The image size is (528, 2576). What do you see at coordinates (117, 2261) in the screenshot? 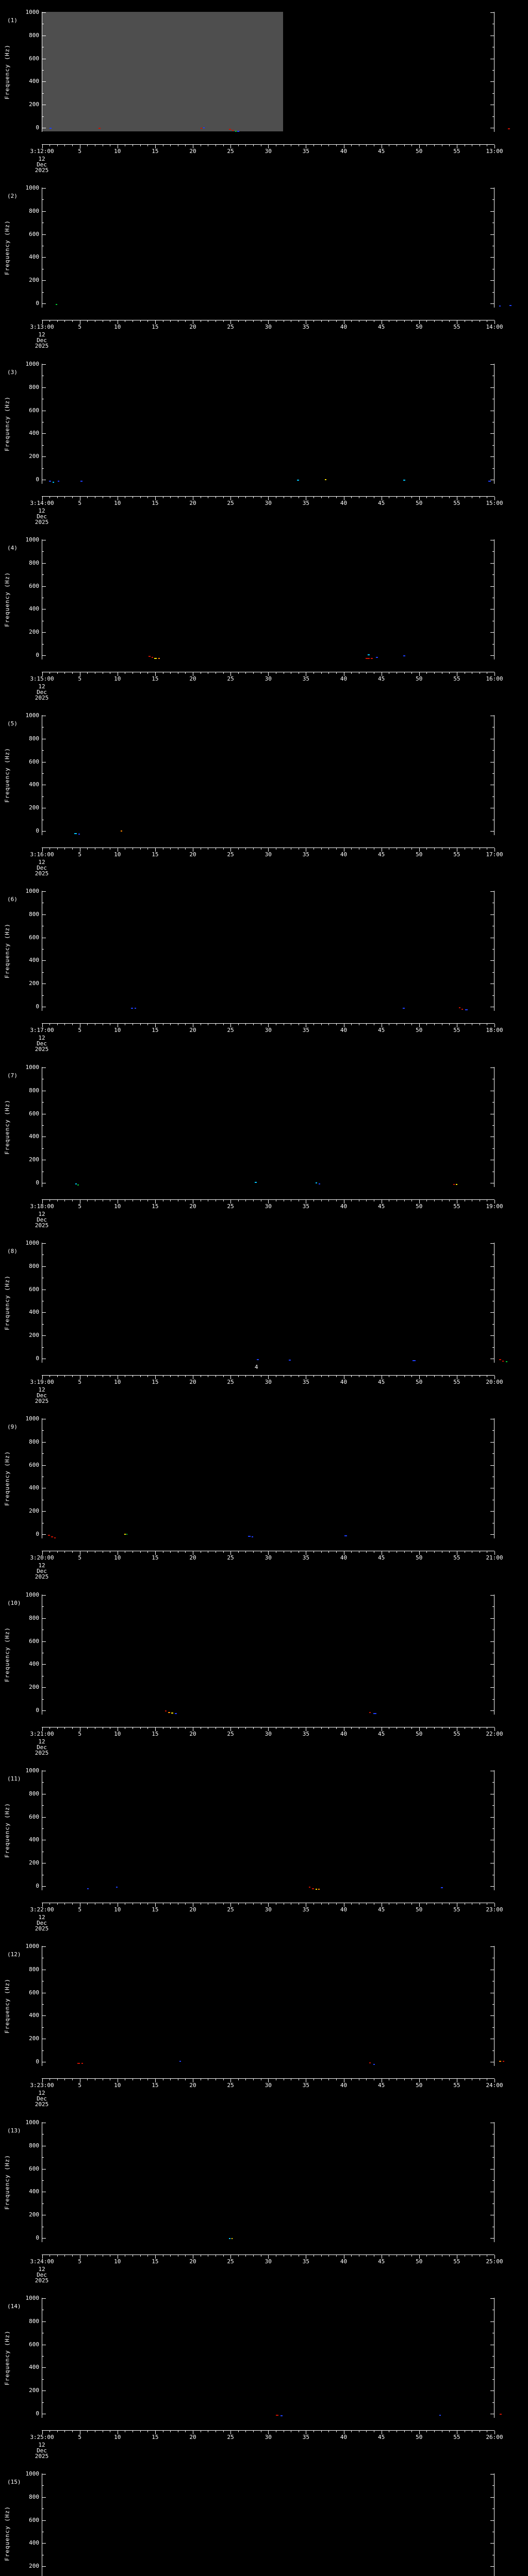
I see `x-tick-label: 10` at bounding box center [117, 2261].